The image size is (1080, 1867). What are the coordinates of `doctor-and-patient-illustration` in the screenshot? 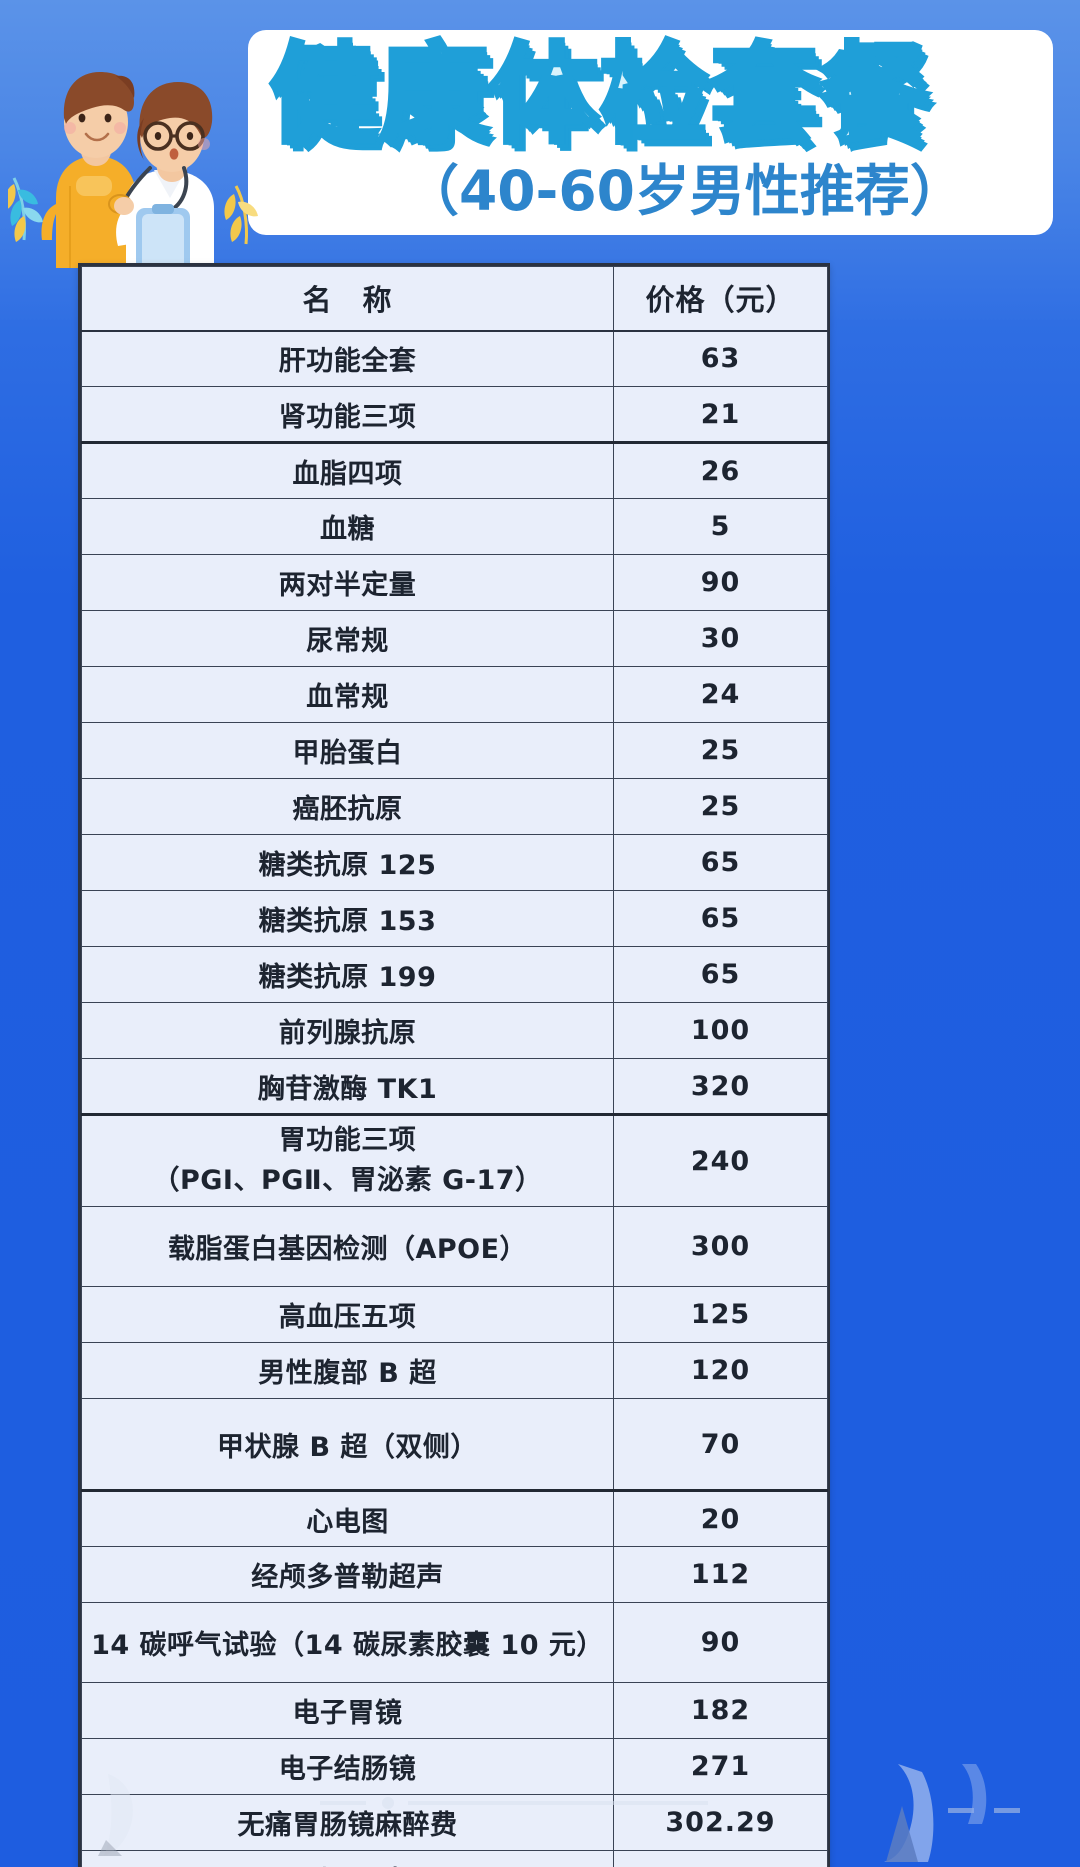 It's located at (133, 170).